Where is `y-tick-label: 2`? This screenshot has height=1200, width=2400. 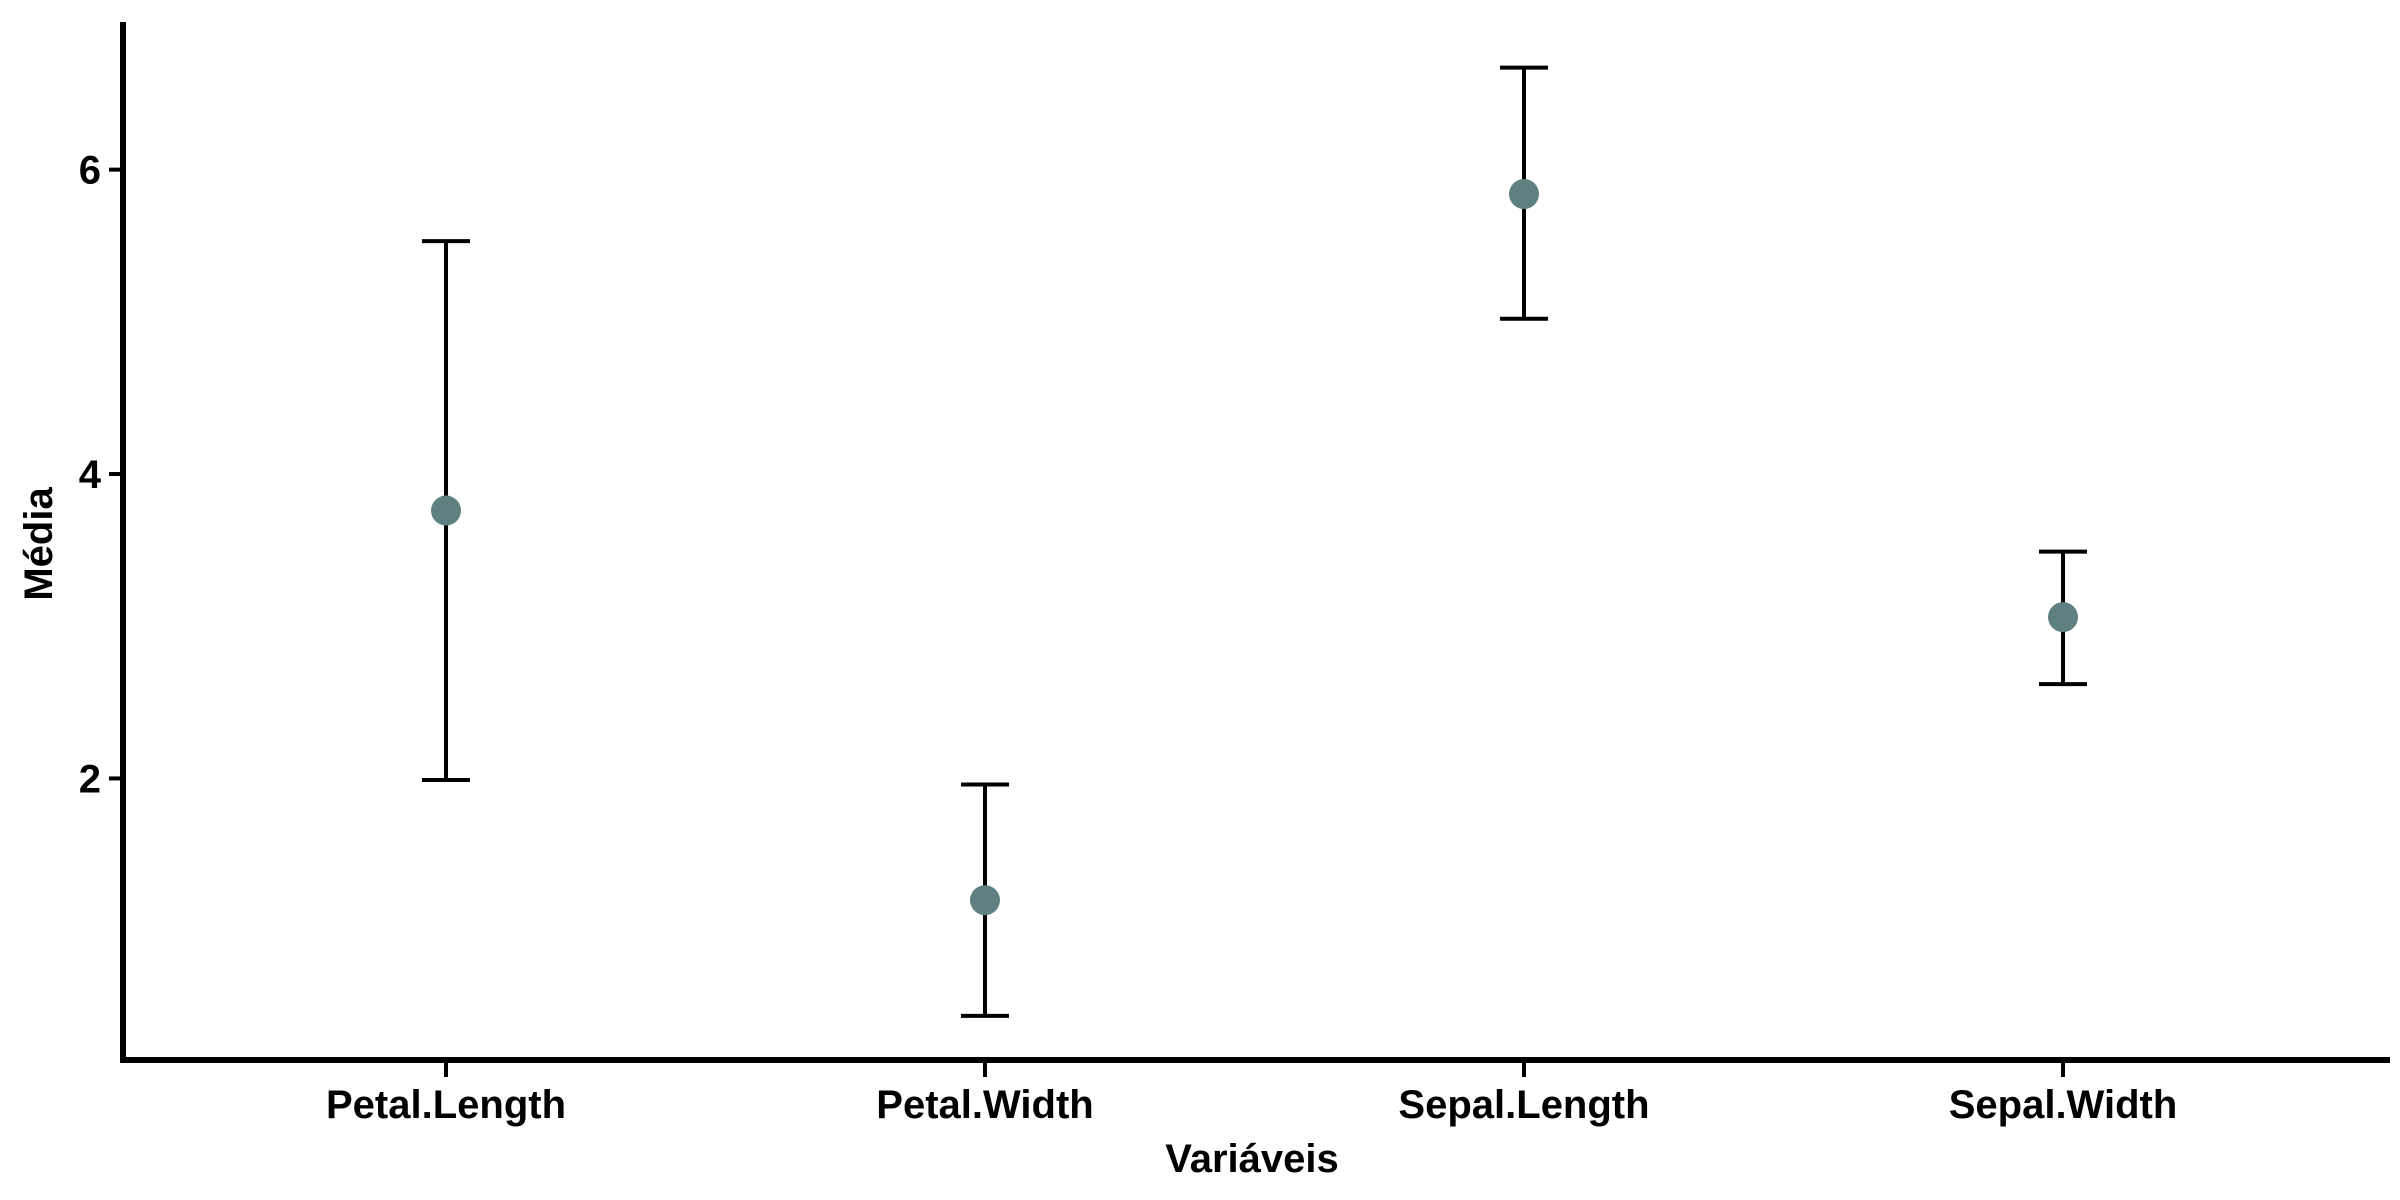 y-tick-label: 2 is located at coordinates (90, 779).